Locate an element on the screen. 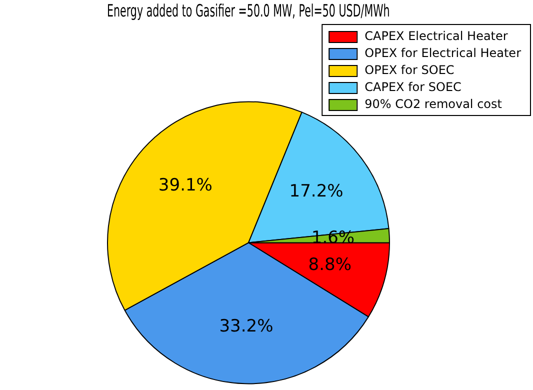 The width and height of the screenshot is (533, 390). data-label: 8.8% is located at coordinates (330, 265).